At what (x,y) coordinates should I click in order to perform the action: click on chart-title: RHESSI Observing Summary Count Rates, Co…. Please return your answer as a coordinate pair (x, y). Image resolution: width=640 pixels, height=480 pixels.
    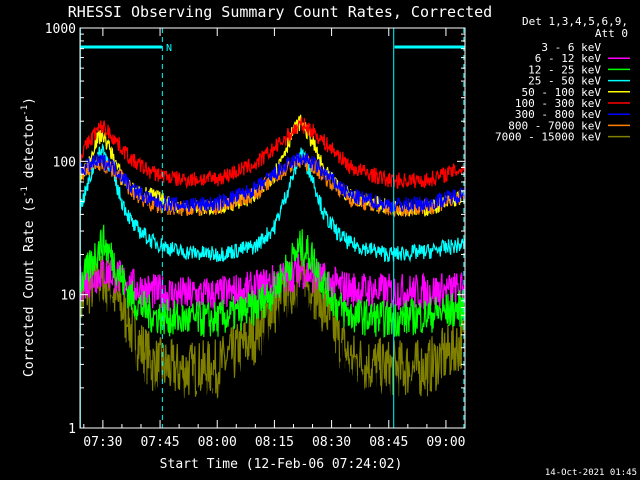
    Looking at the image, I should click on (280, 12).